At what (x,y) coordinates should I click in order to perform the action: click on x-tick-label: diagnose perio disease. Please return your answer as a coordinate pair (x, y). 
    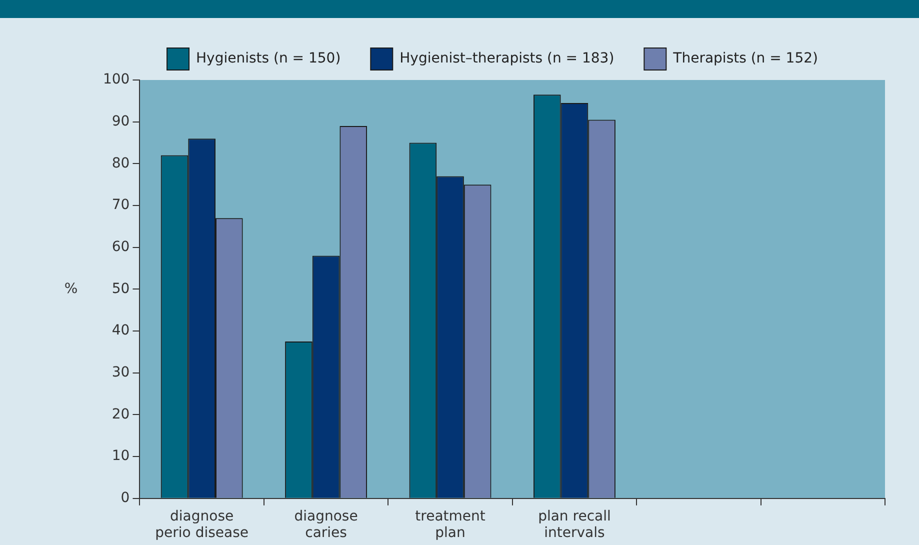
    Looking at the image, I should click on (201, 525).